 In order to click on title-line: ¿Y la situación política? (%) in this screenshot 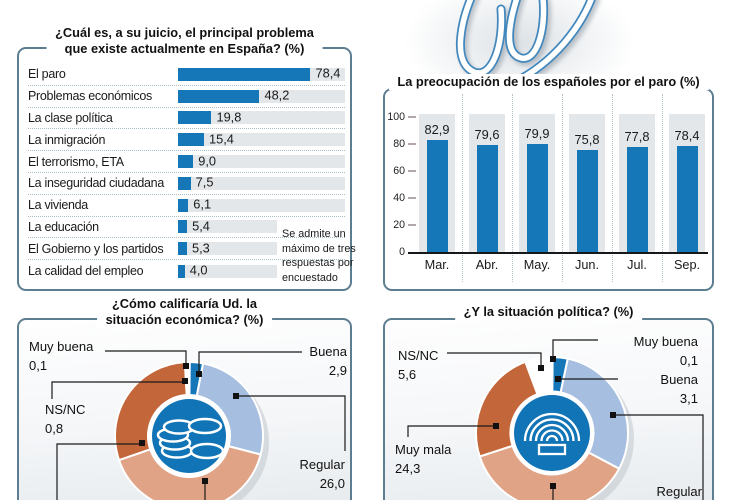, I will do `click(548, 311)`.